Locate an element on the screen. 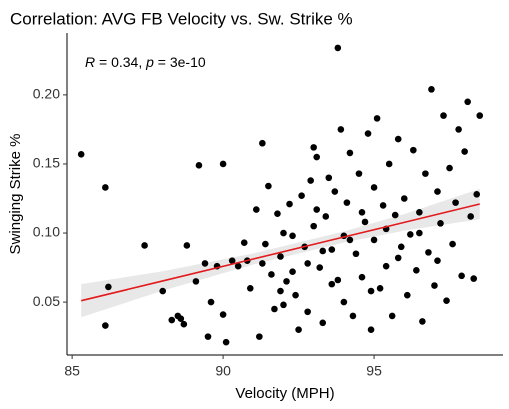 The width and height of the screenshot is (509, 409). y-axis-title: Swinging Strike % is located at coordinates (15, 194).